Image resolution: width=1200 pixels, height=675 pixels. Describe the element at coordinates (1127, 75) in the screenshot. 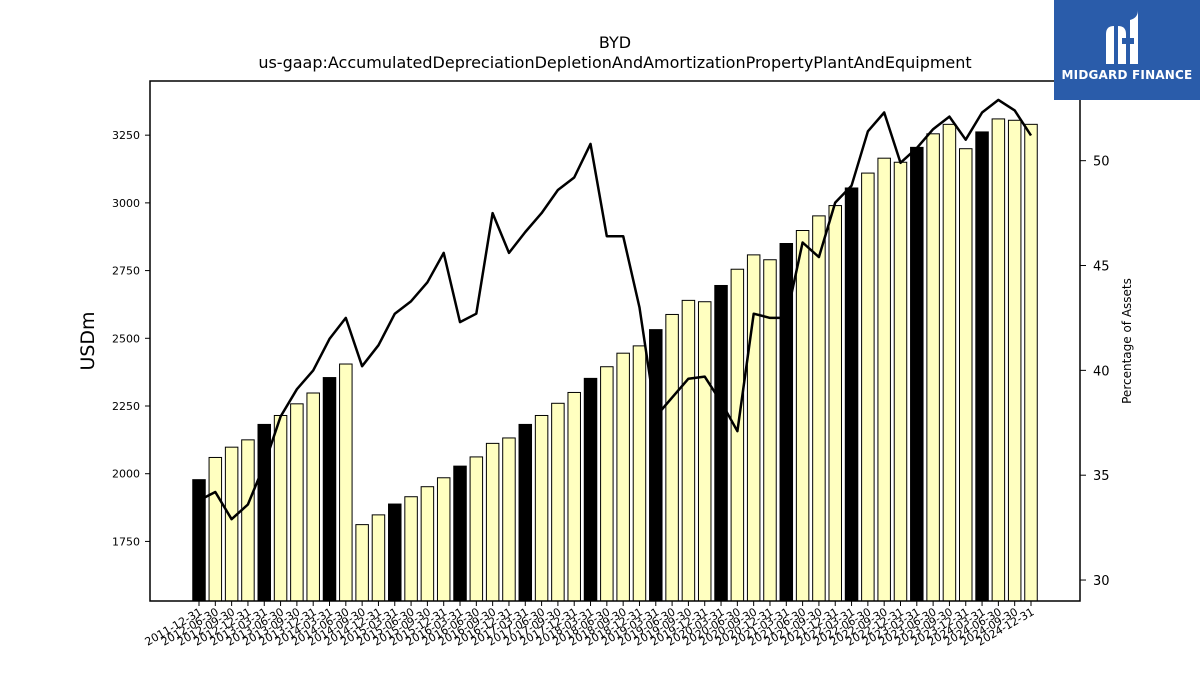

I see `logo-text: MIDGARD FINANCE` at that location.